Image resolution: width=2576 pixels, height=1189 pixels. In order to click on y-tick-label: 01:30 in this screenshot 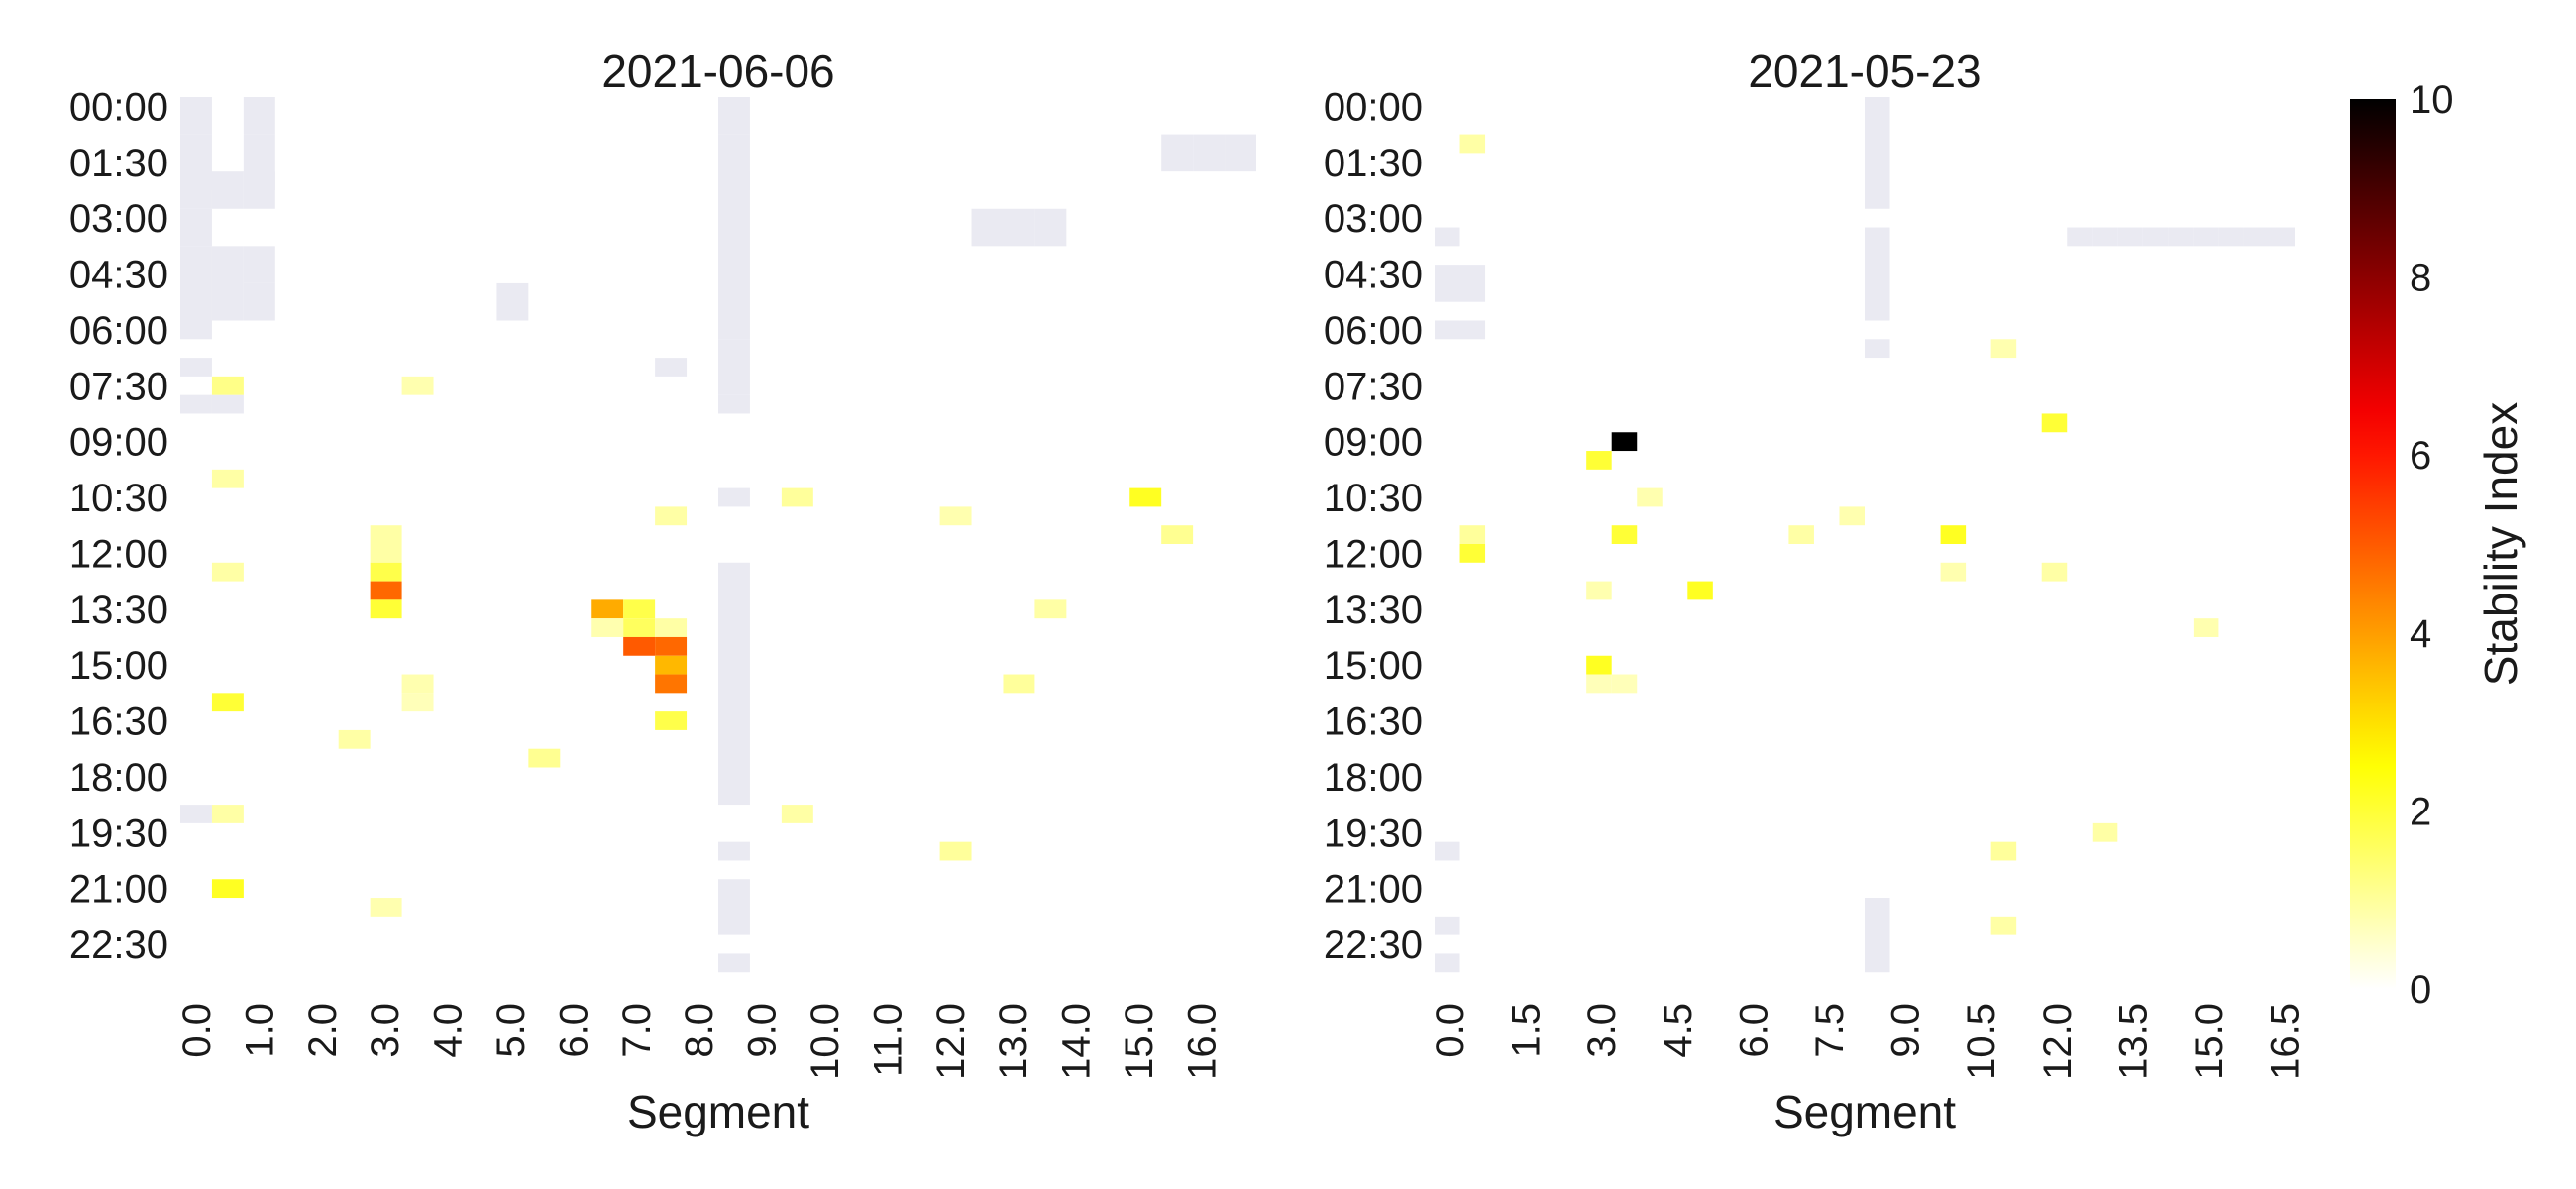, I will do `click(1373, 163)`.